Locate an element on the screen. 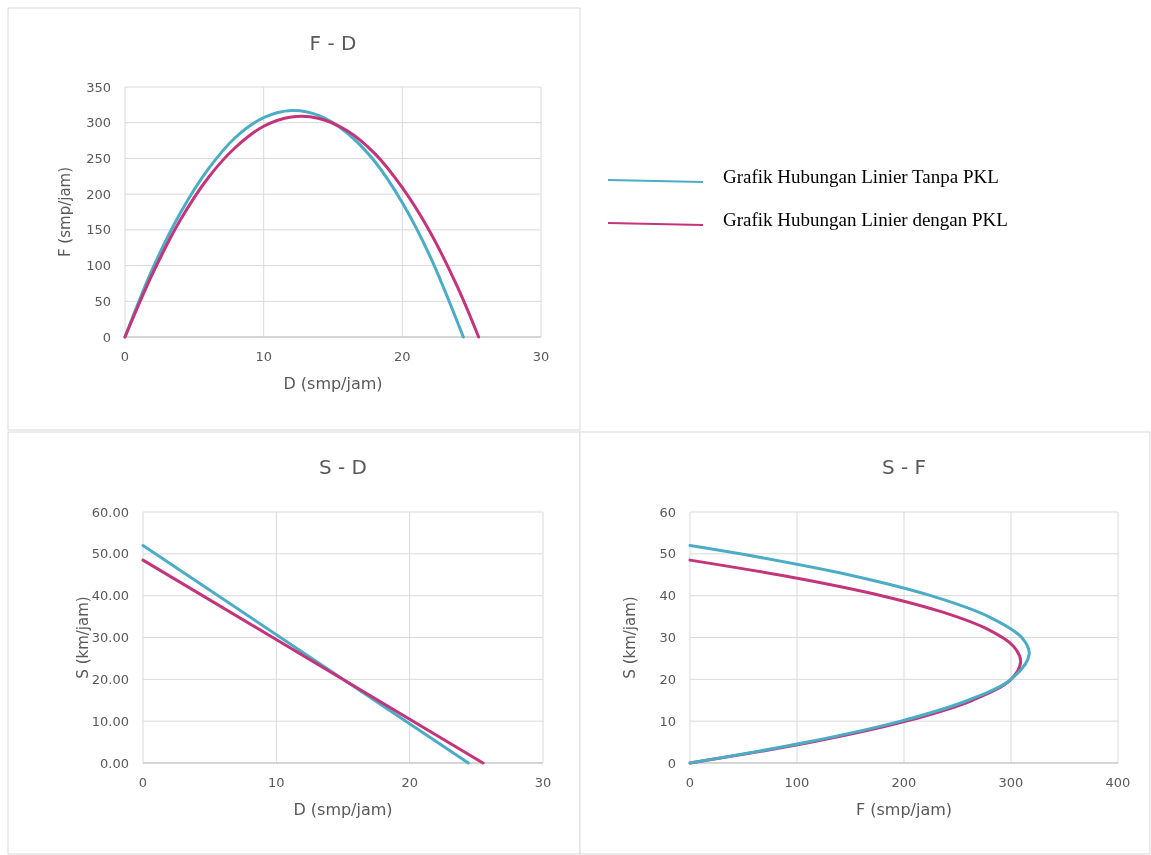 The width and height of the screenshot is (1151, 855). y-tick-label: 20 is located at coordinates (667, 679).